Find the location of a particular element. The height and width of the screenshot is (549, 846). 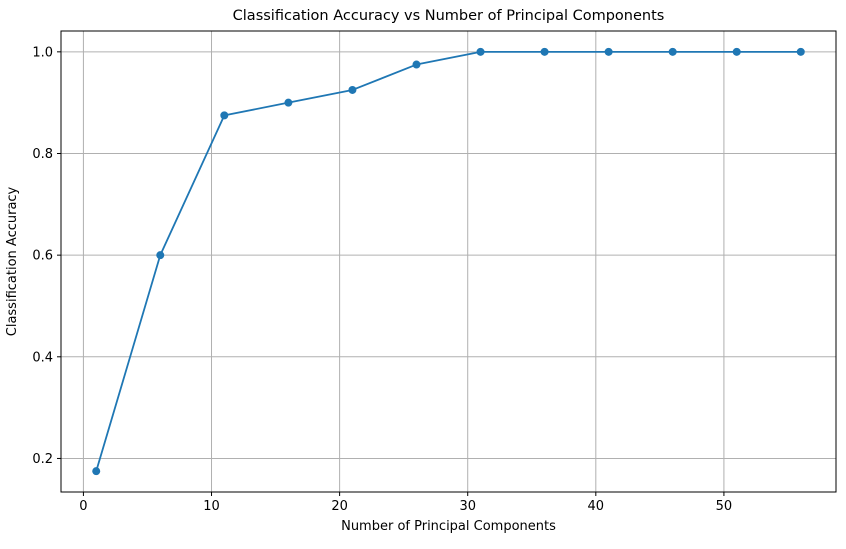

y-tick-label: 0.8 is located at coordinates (42, 154).